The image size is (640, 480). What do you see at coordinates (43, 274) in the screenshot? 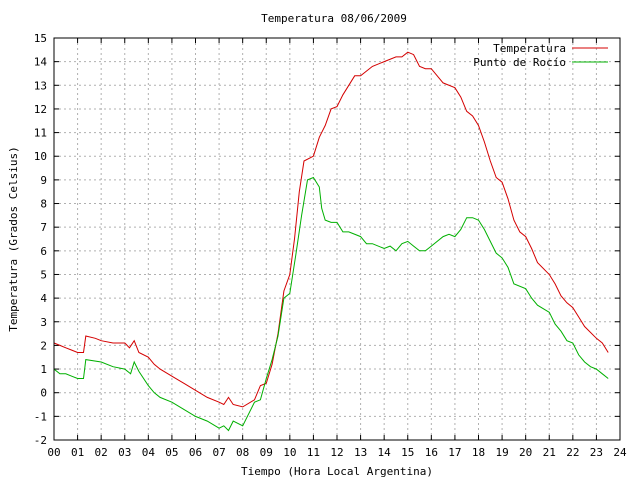
I see `y-tick-label: 5` at bounding box center [43, 274].